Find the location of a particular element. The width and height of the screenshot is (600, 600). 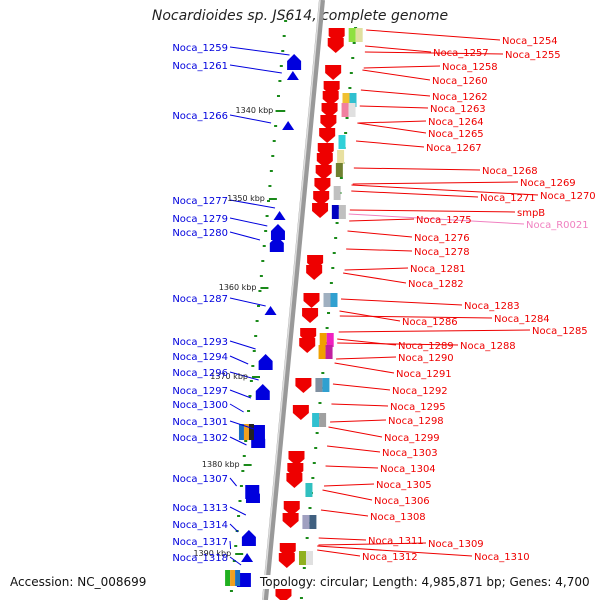

gene-label-right: Noca_1255 is located at coordinates (533, 55).